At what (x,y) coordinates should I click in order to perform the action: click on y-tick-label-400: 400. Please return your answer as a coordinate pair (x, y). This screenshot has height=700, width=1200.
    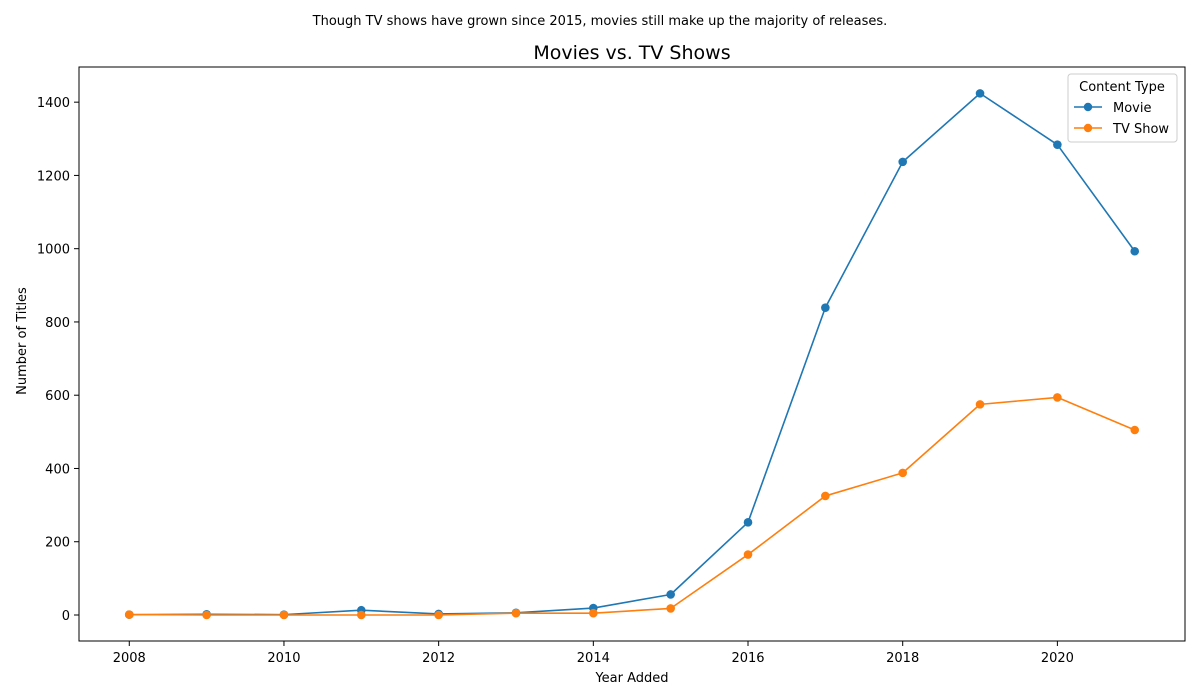
    Looking at the image, I should click on (57, 469).